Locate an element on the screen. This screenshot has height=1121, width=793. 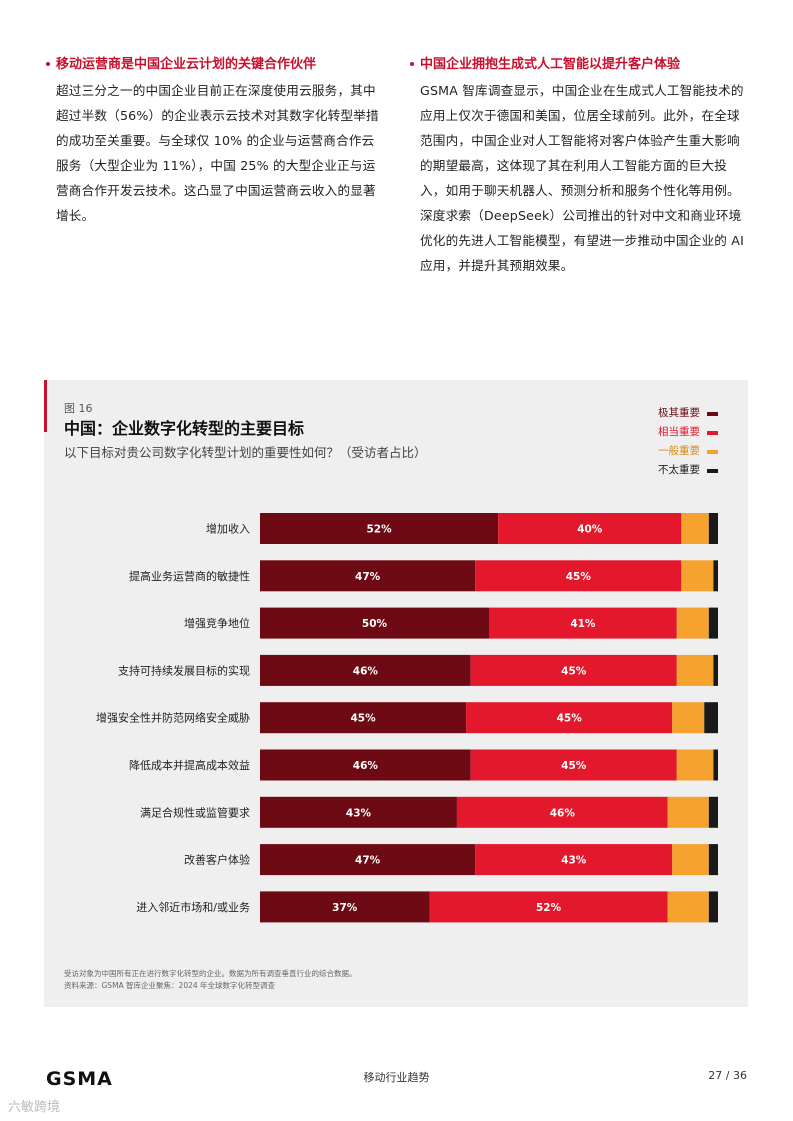
figure-label: 图 16 is located at coordinates (78, 408).